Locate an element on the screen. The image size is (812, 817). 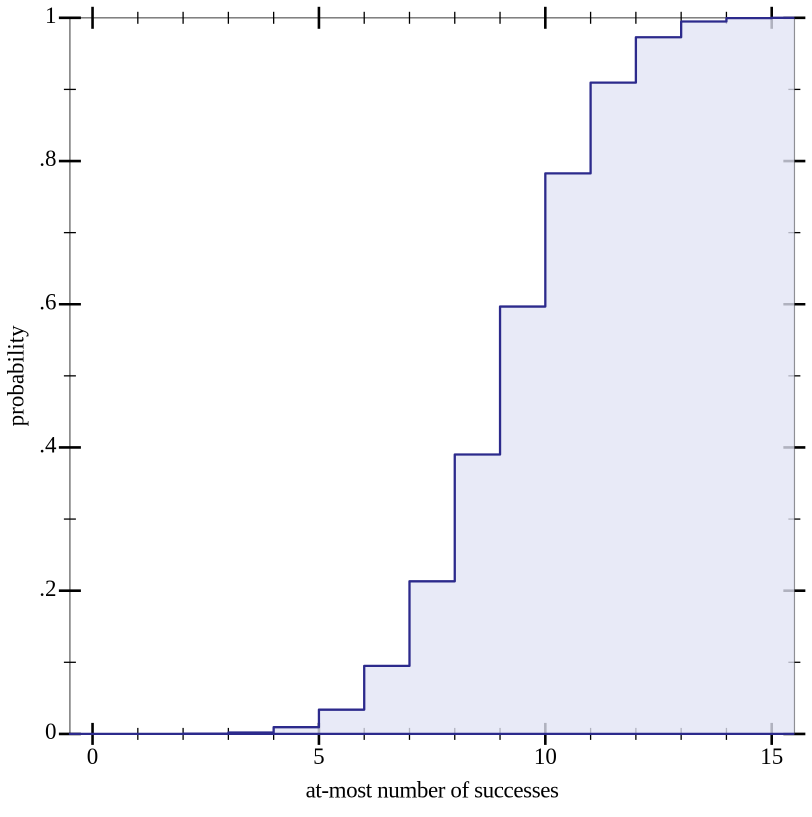
svg-text: 10 is located at coordinates (545, 756).